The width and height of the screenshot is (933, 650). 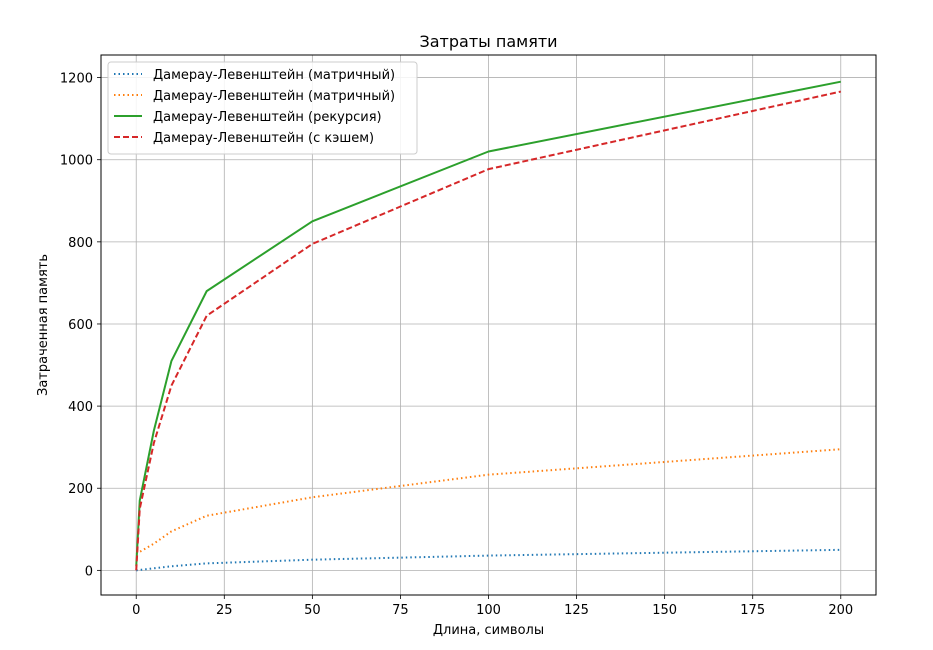 What do you see at coordinates (664, 610) in the screenshot?
I see `x-tick-label: 150` at bounding box center [664, 610].